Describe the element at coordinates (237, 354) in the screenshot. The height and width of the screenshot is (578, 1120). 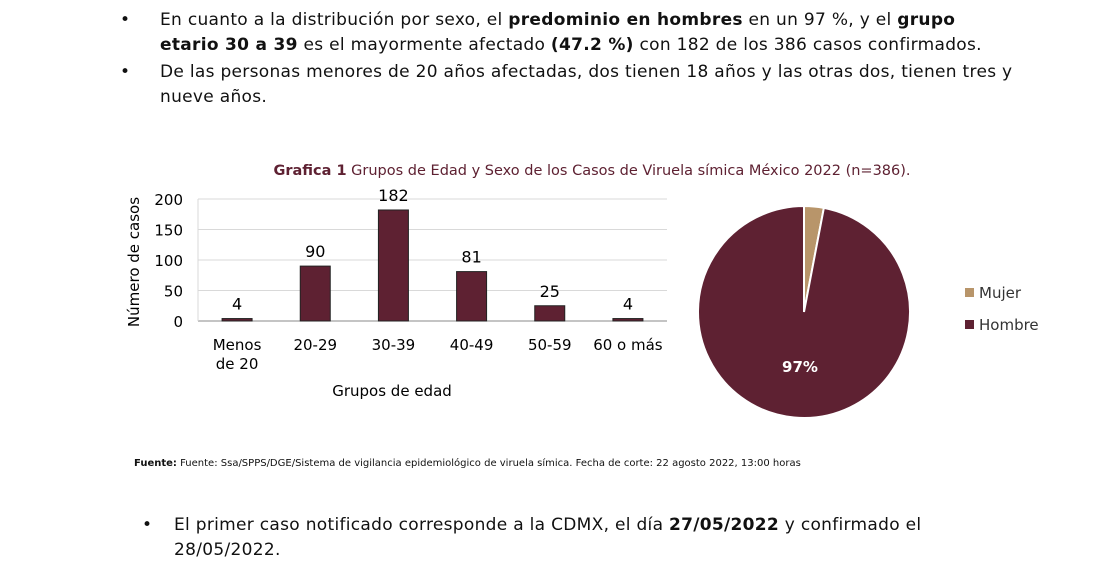
I see `x-tick-label: Menos de 20` at that location.